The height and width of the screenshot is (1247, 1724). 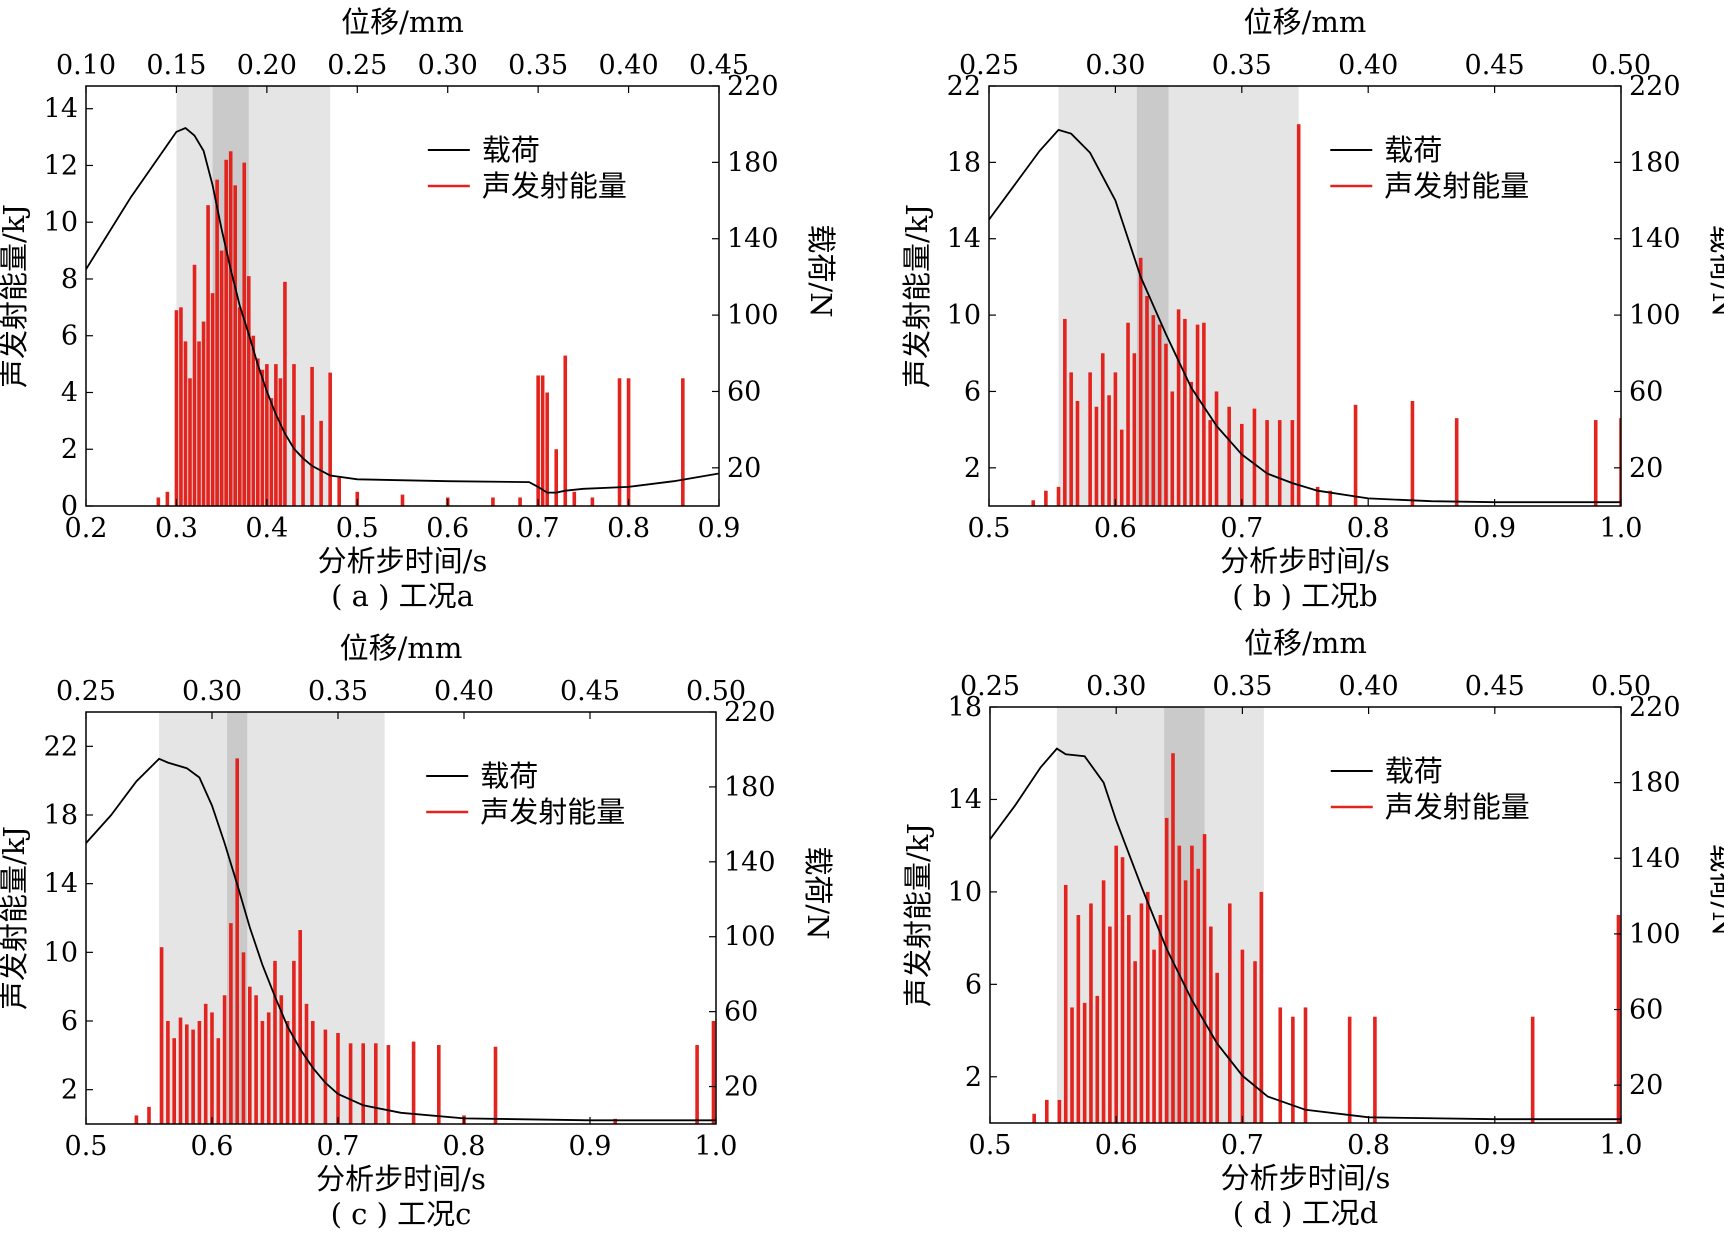 What do you see at coordinates (509, 776) in the screenshot?
I see `legend-label-load: 载荷` at bounding box center [509, 776].